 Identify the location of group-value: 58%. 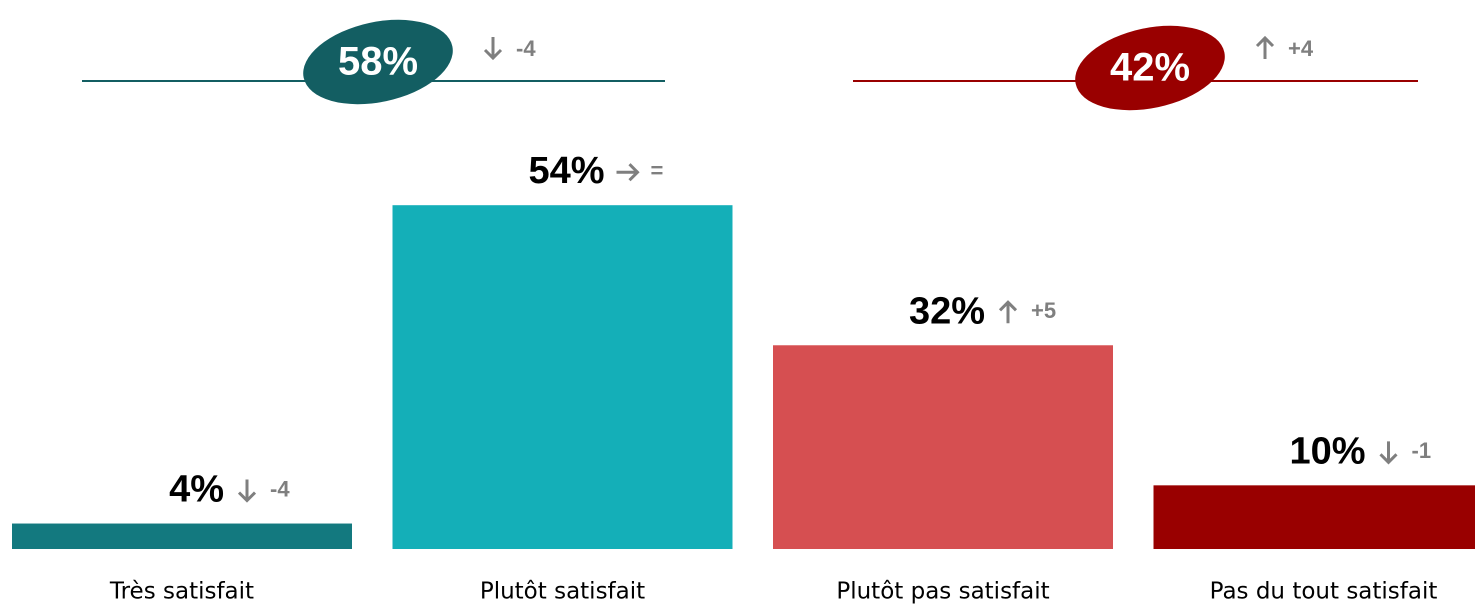
(378, 62).